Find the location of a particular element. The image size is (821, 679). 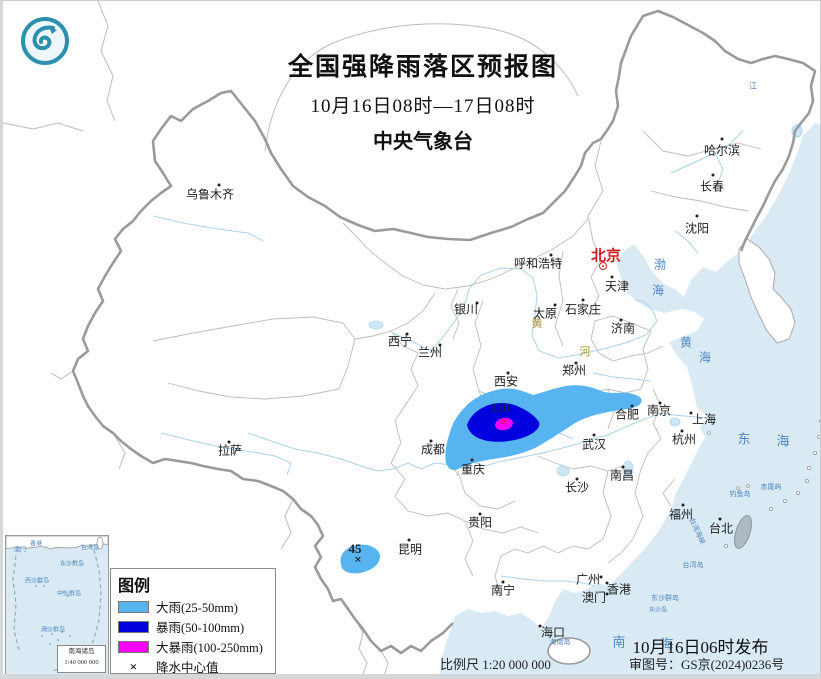

legend-items: 大雨(25-50mm) 暴雨(50-100mm) 大暴雨(100-250mm) is located at coordinates (196, 626).